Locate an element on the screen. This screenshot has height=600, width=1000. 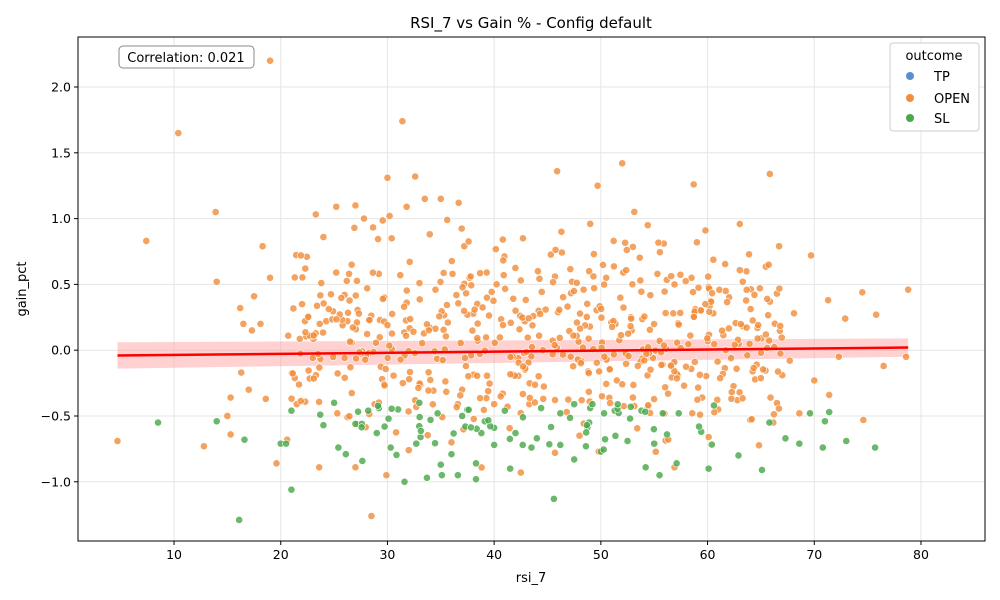
x-tick-label: 70 is located at coordinates (814, 554).